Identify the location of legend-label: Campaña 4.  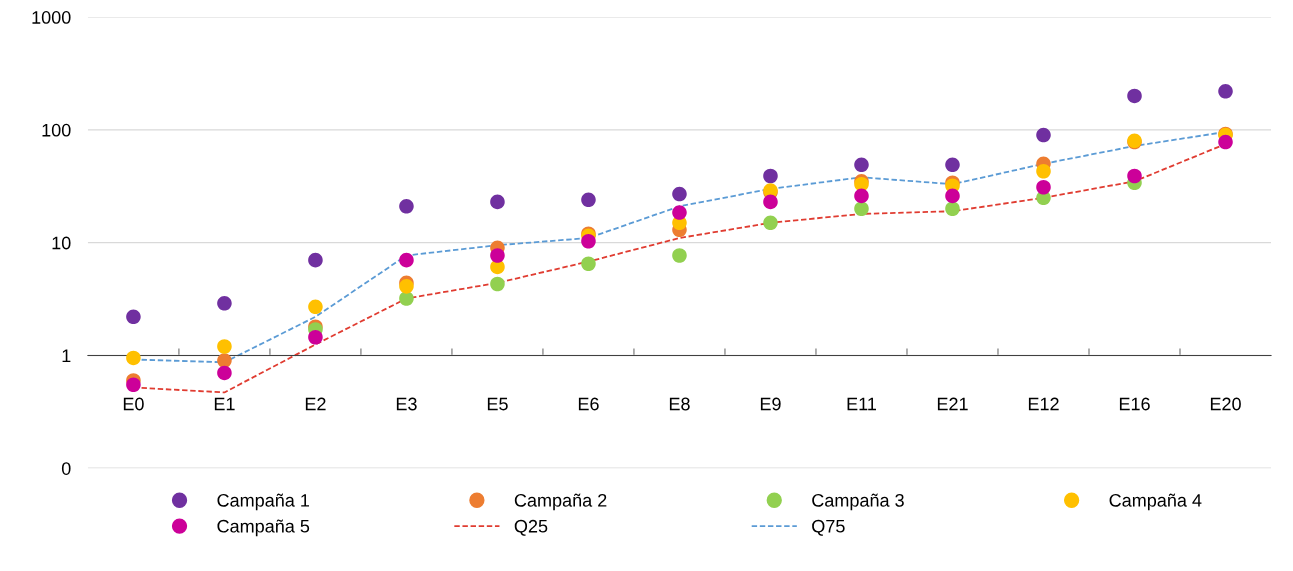
(1155, 502).